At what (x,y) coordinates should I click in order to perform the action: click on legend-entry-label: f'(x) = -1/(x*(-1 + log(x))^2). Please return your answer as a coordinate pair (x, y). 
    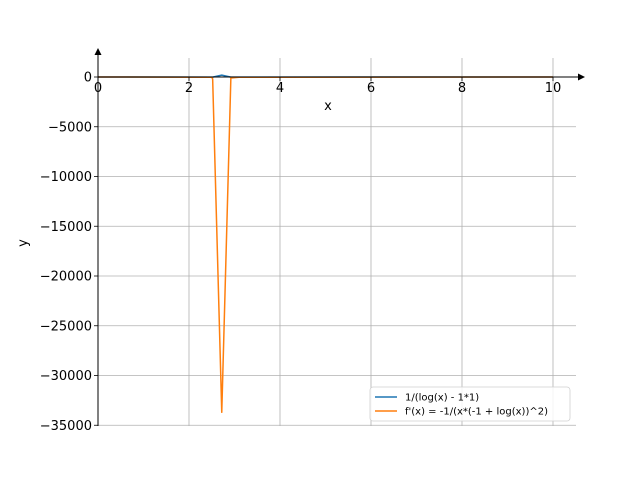
    Looking at the image, I should click on (476, 412).